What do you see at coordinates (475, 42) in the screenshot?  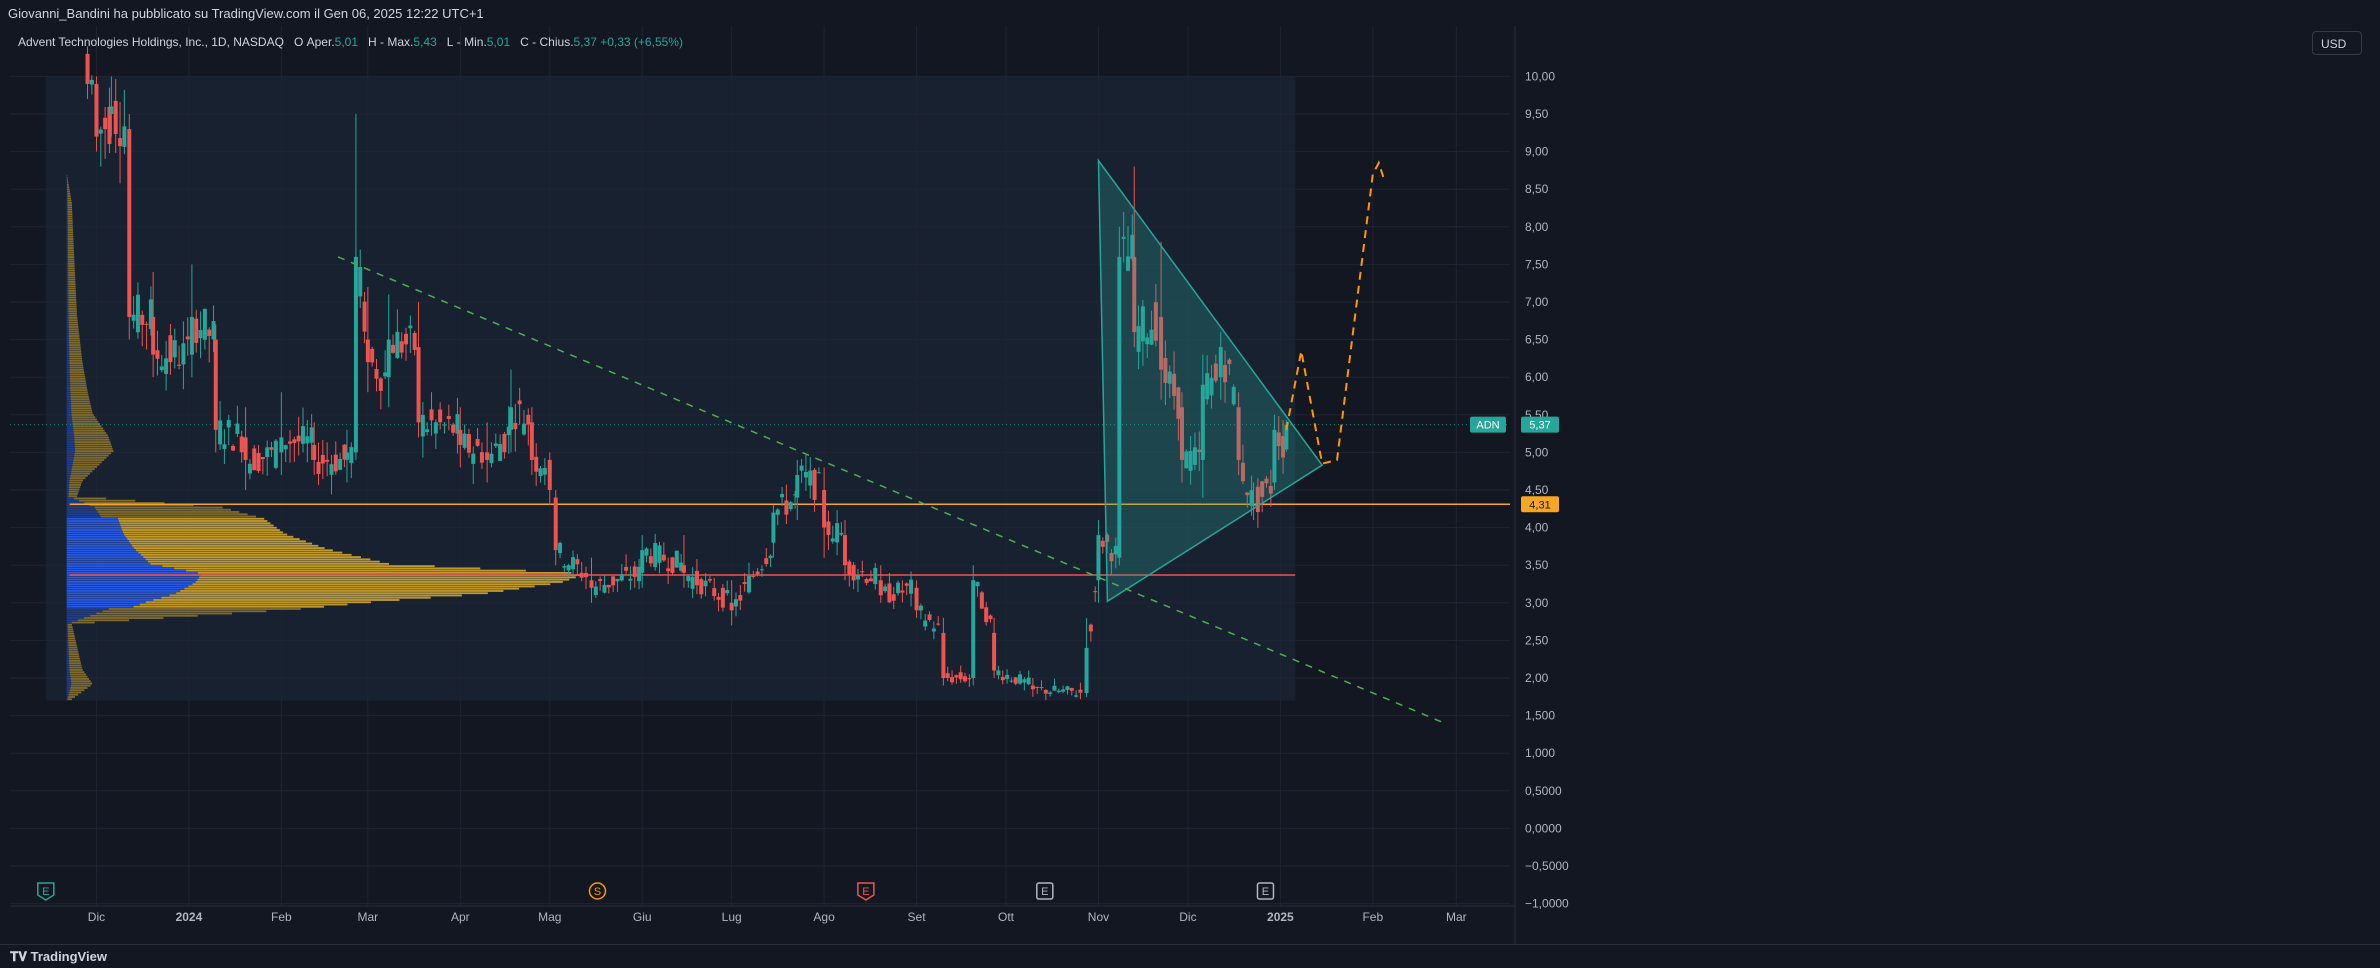 I see `low-prefix: Min.` at bounding box center [475, 42].